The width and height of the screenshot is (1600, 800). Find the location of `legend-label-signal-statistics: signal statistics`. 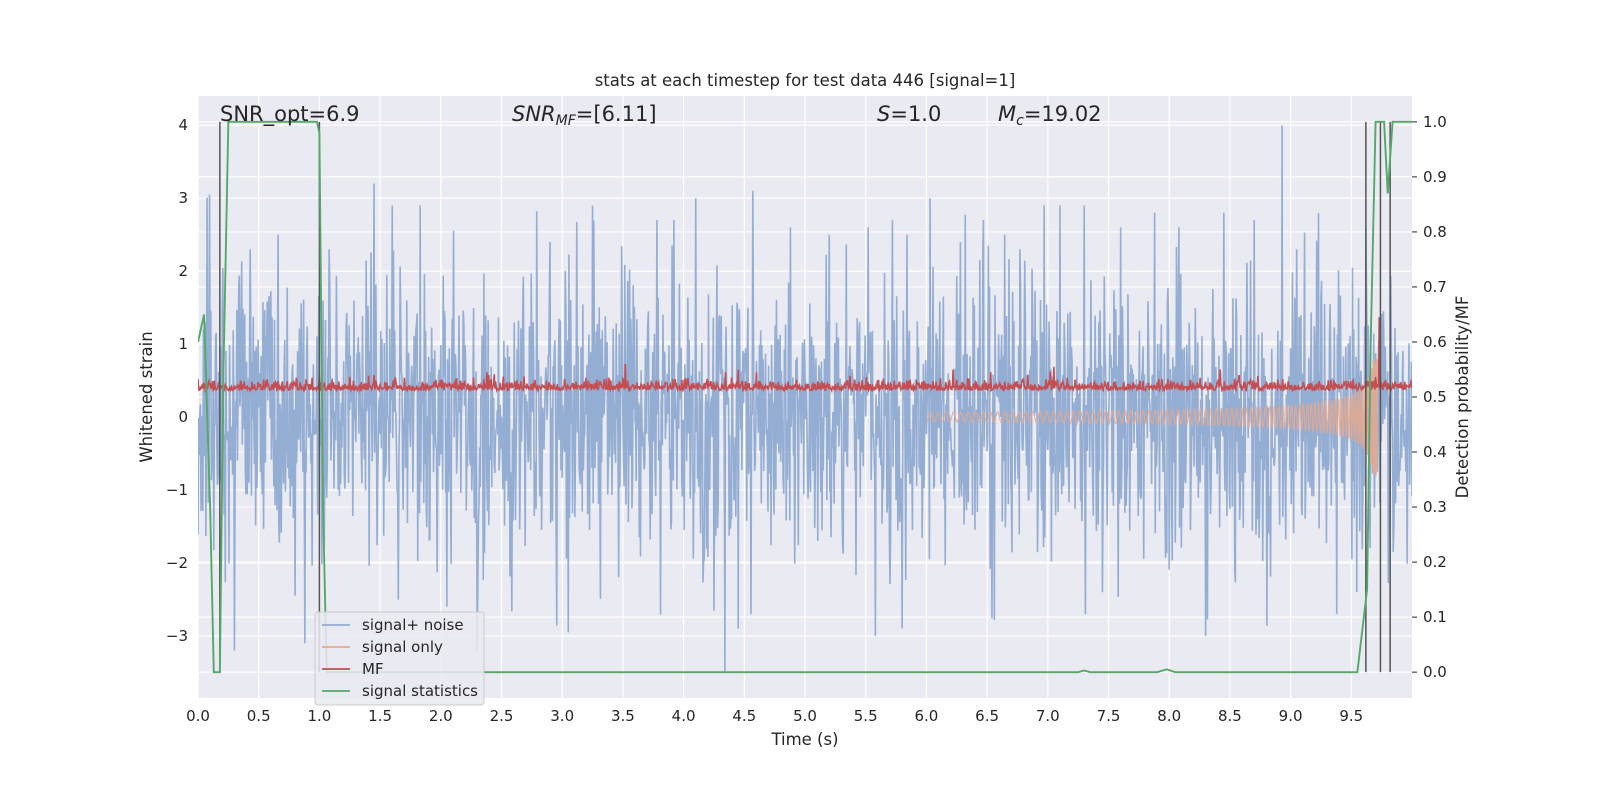

legend-label-signal-statistics: signal statistics is located at coordinates (420, 691).